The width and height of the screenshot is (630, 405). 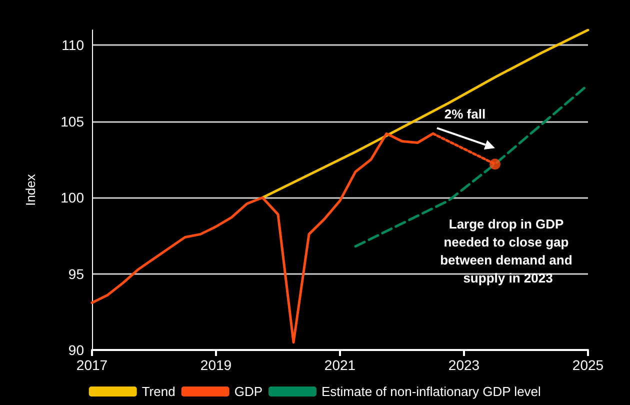 What do you see at coordinates (340, 365) in the screenshot?
I see `x-tick-label: 2021` at bounding box center [340, 365].